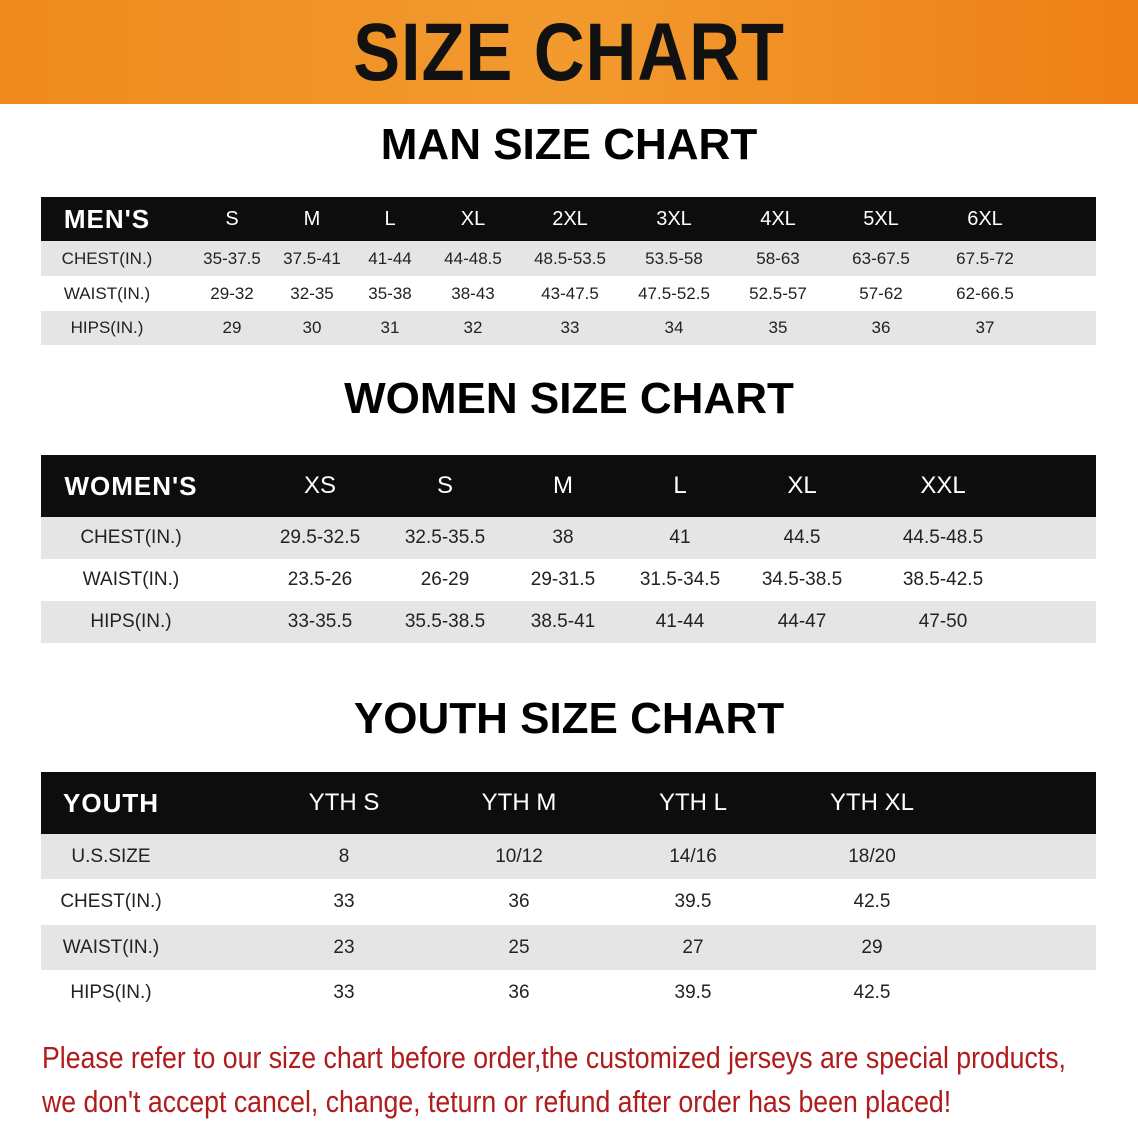  What do you see at coordinates (693, 802) in the screenshot?
I see `size-cell: YTH L` at bounding box center [693, 802].